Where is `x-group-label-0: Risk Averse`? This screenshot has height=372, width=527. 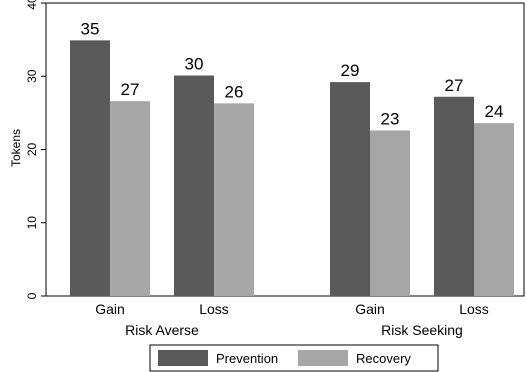
x-group-label-0: Risk Averse is located at coordinates (162, 330).